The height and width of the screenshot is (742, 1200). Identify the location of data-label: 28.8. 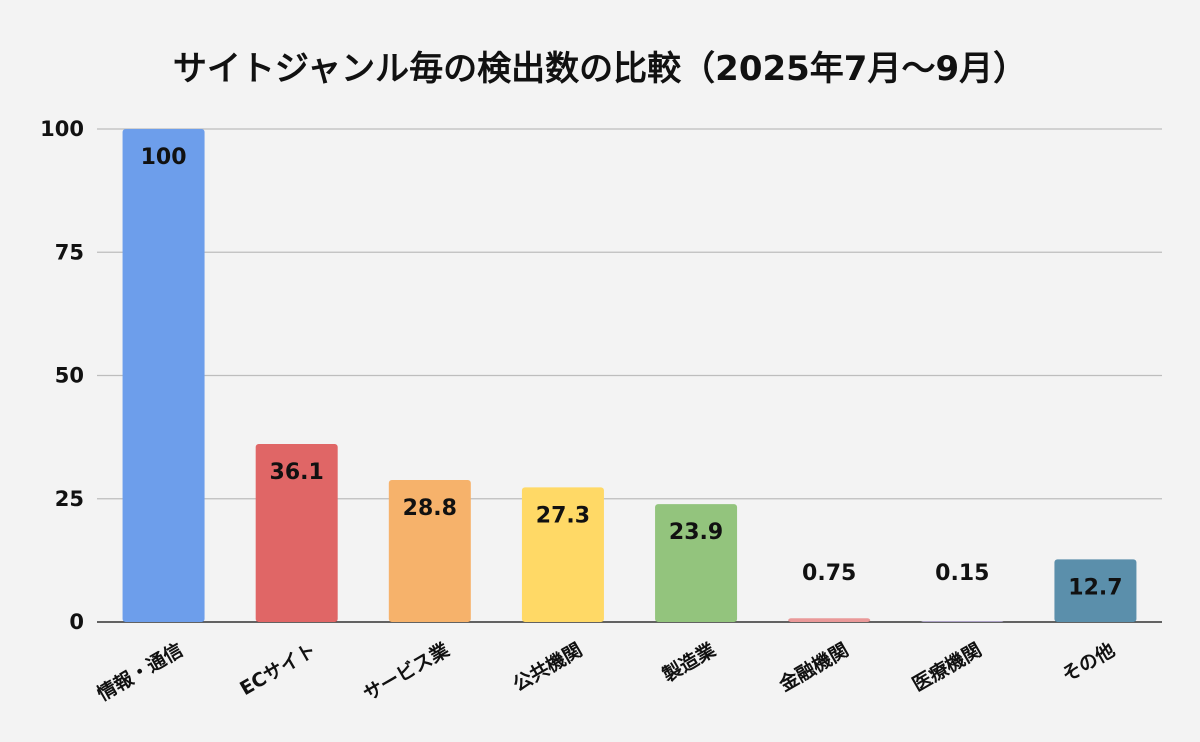
(430, 508).